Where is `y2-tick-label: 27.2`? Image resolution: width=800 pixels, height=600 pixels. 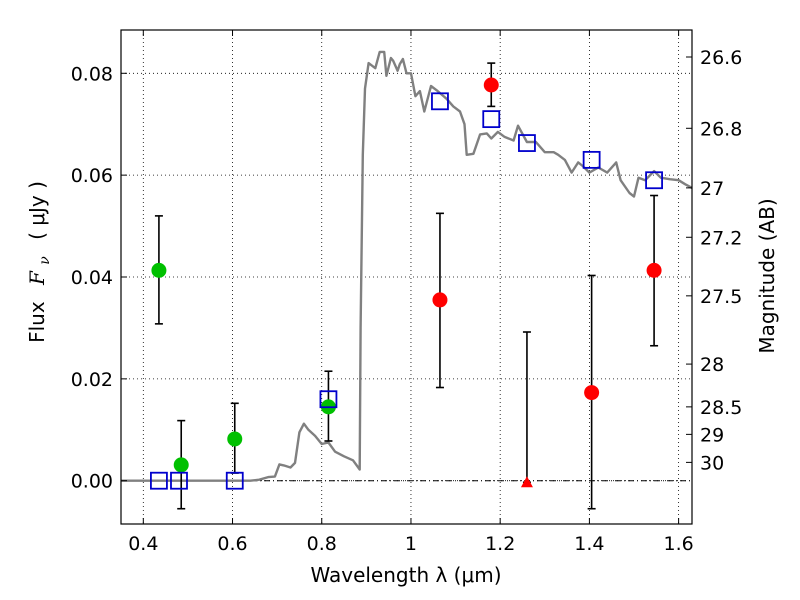 y2-tick-label: 27.2 is located at coordinates (721, 238).